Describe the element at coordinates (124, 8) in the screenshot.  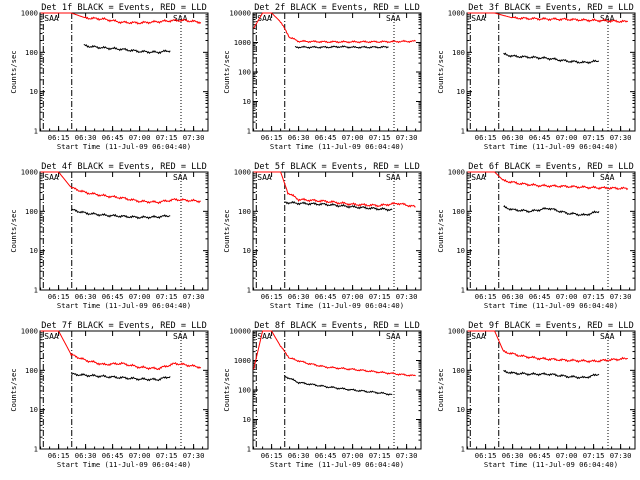
I see `panel-title: Det 1f BLACK = Events, RED = LLD` at that location.